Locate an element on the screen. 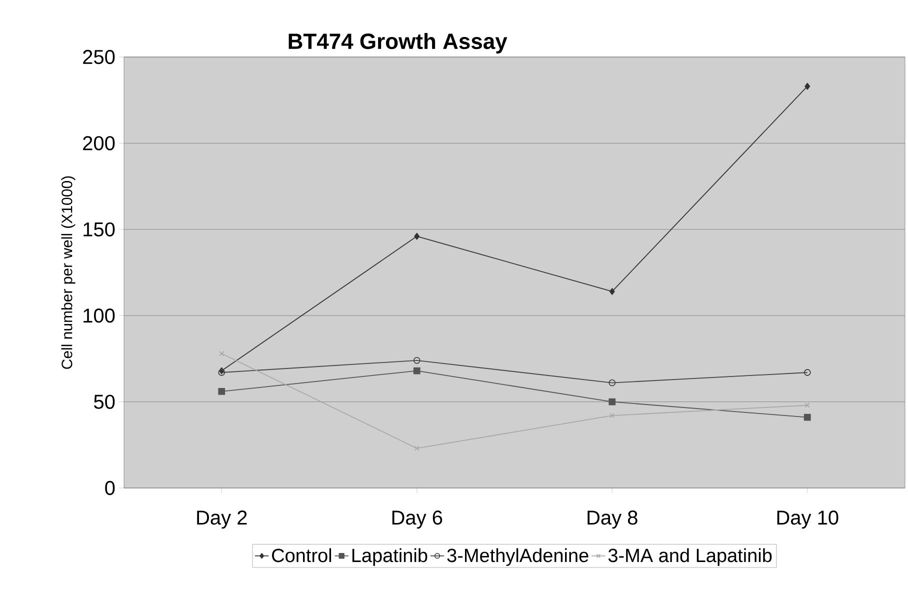 This screenshot has height=590, width=908. legend-label: 3-MA and Lapatinib is located at coordinates (690, 557).